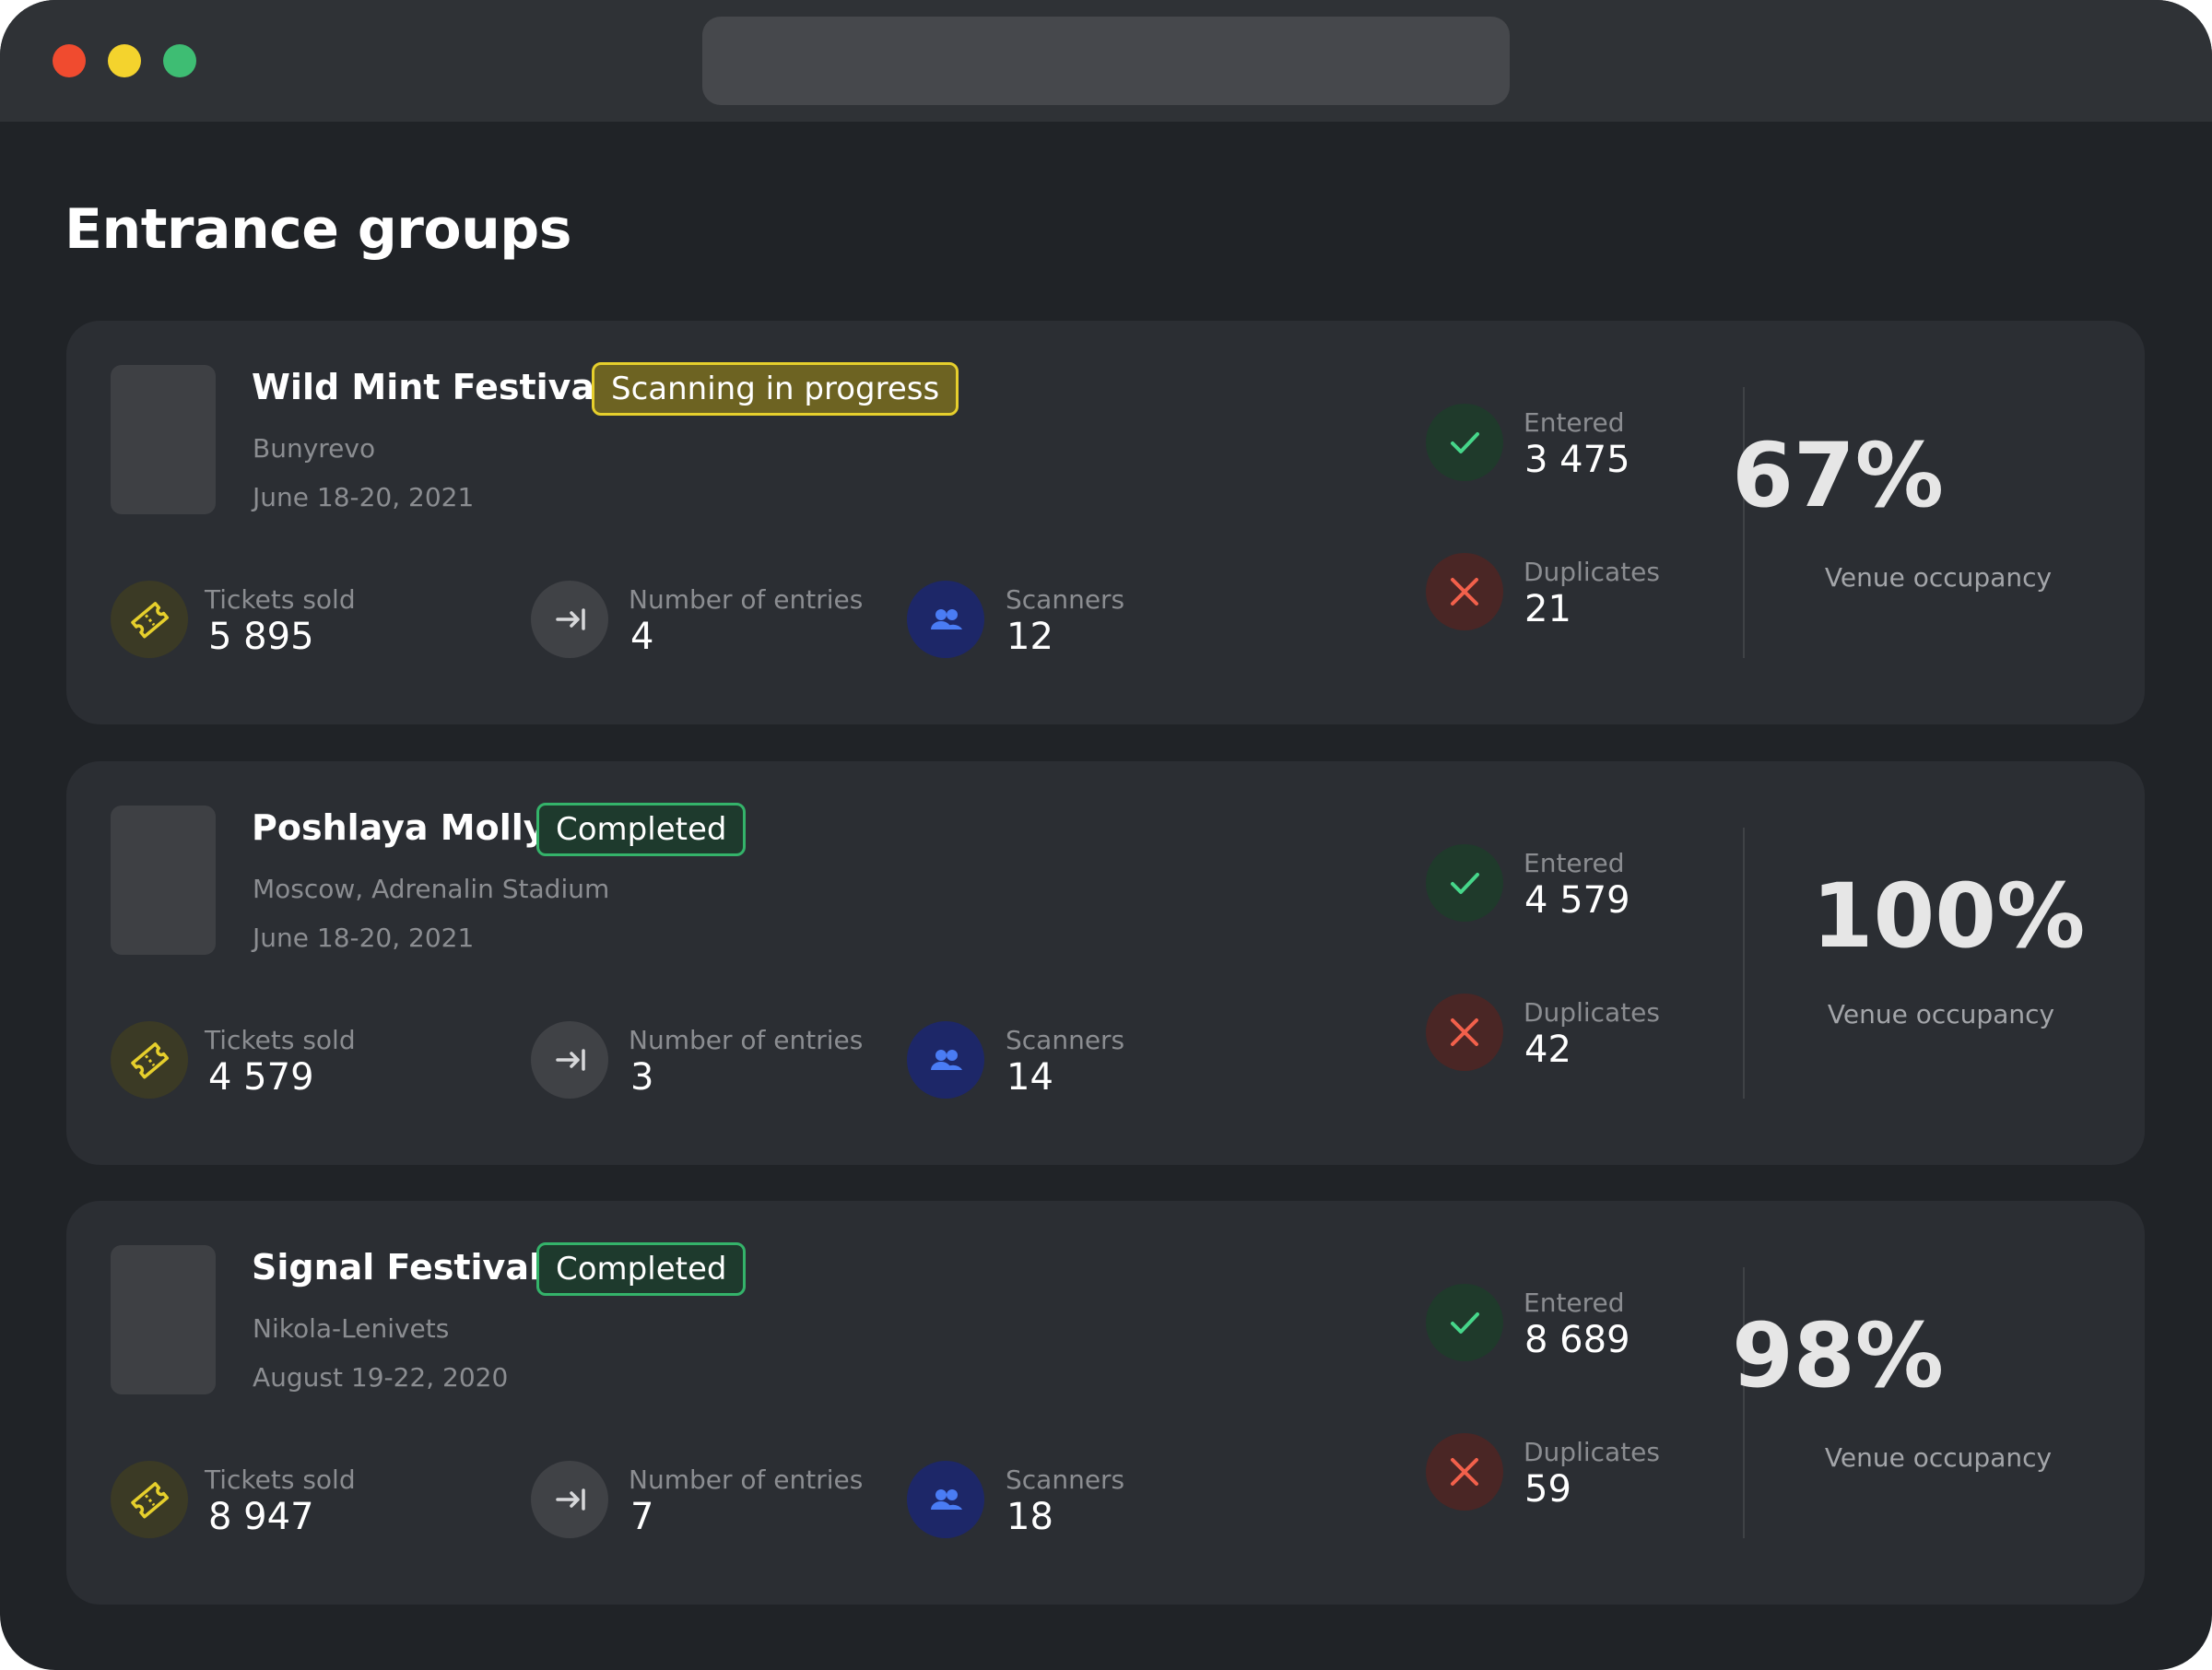 The image size is (2212, 1670). I want to click on status-badge: Scanning in progress, so click(775, 389).